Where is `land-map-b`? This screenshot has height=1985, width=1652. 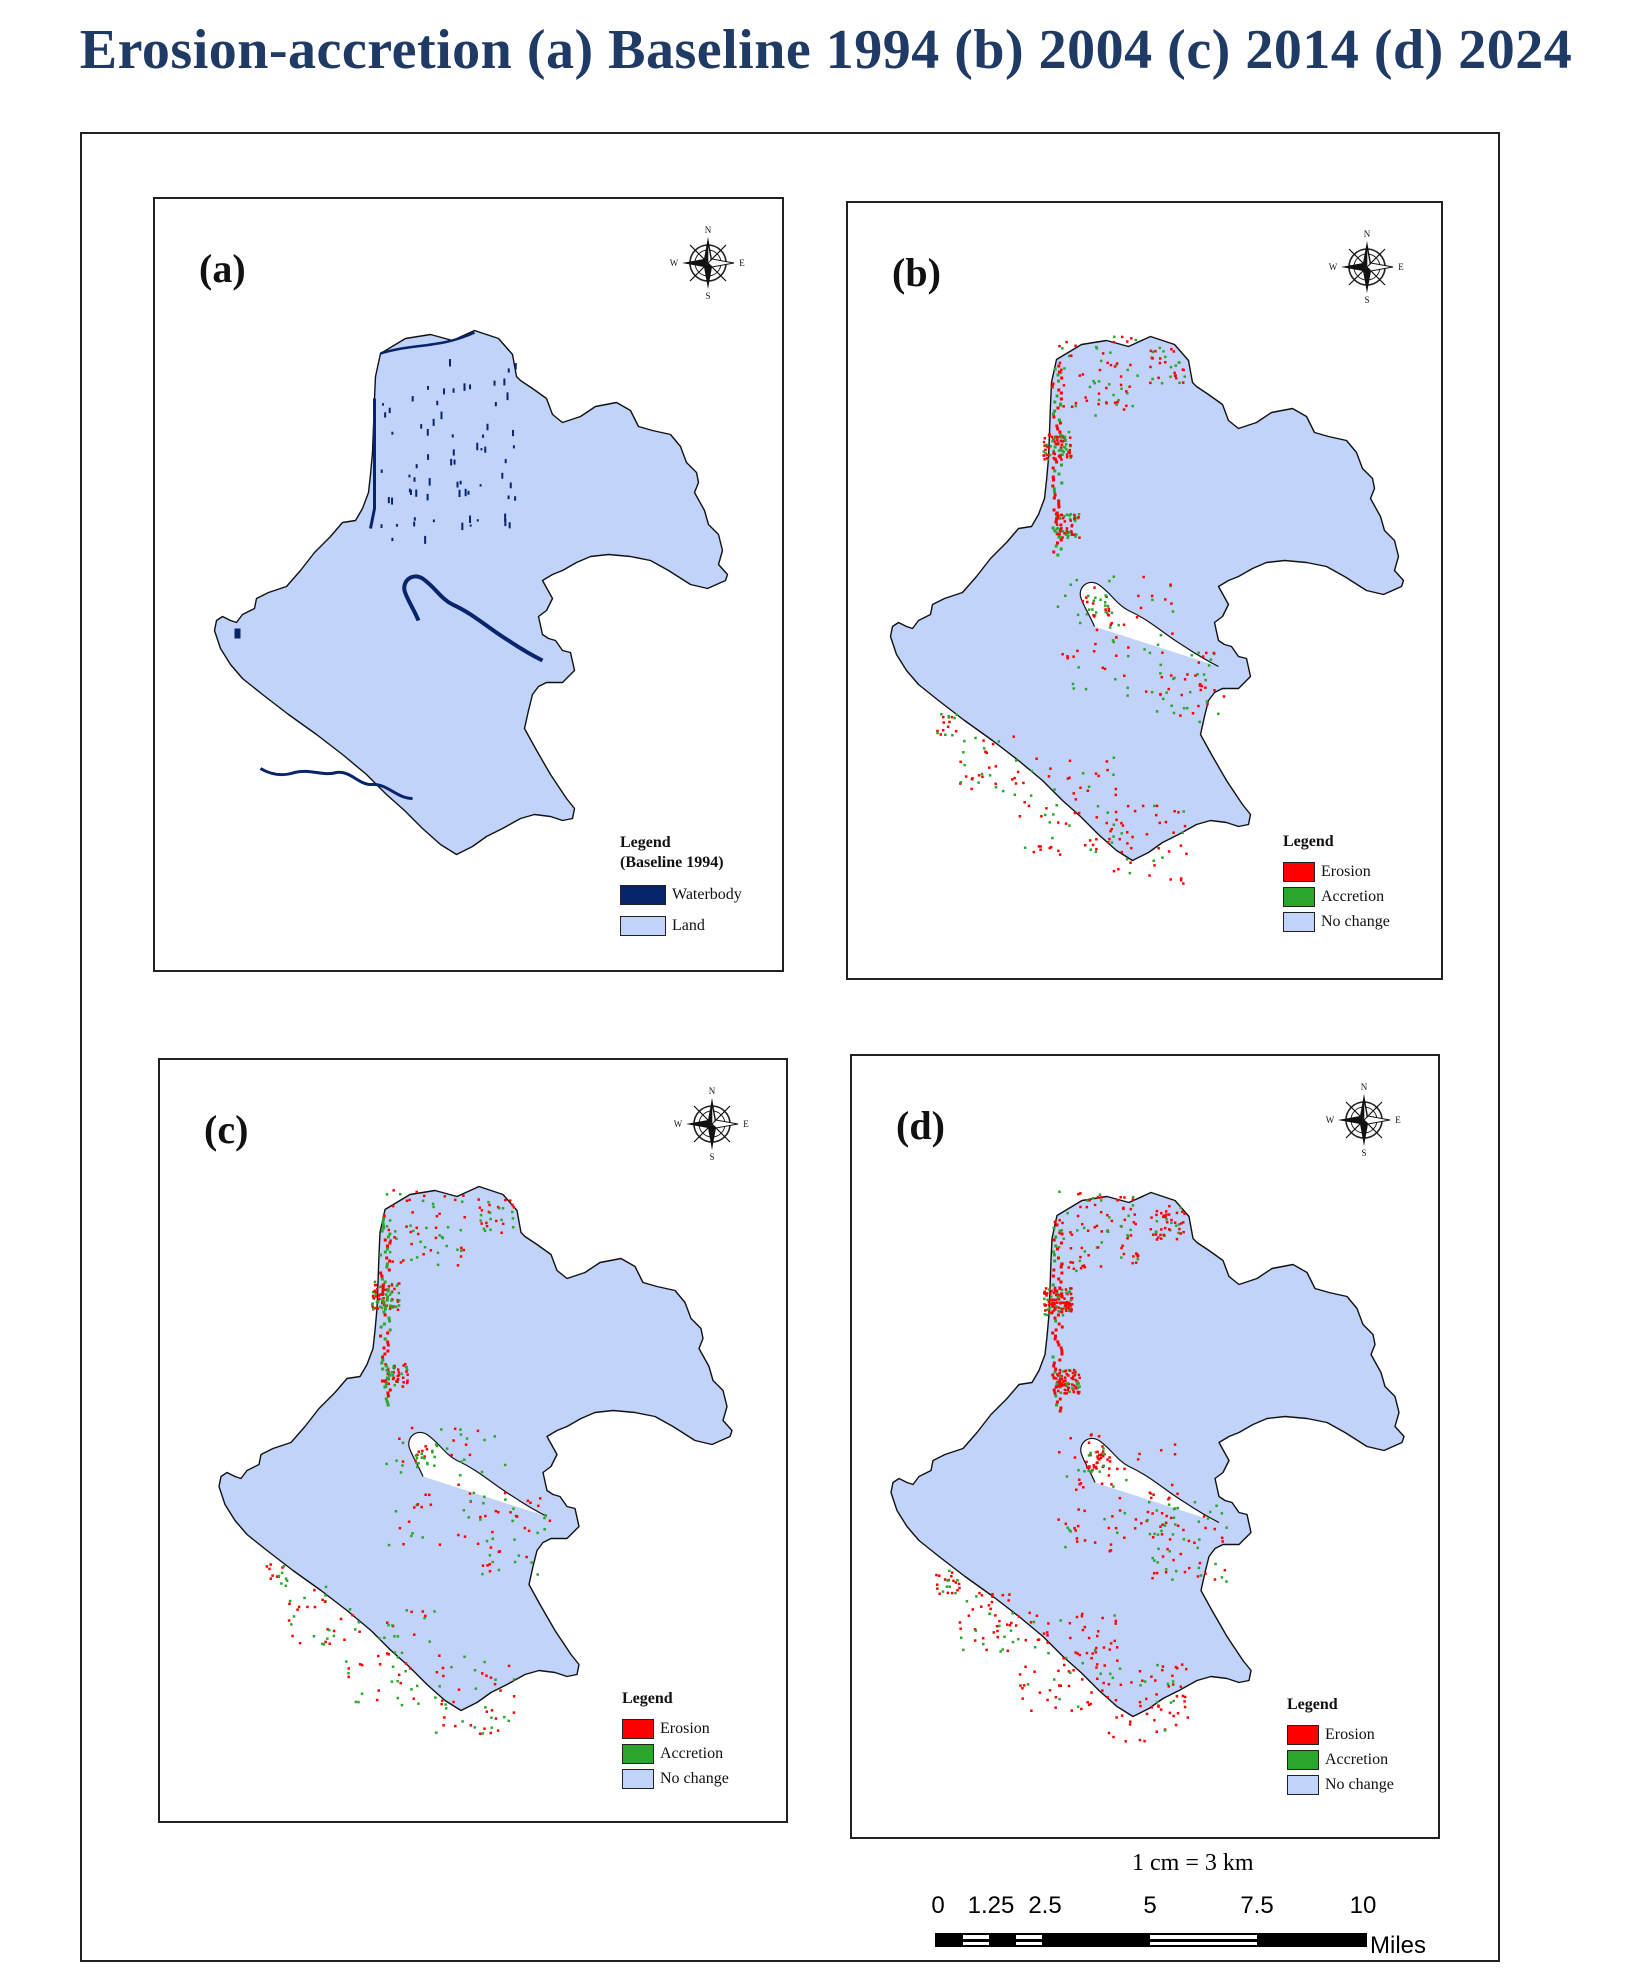 land-map-b is located at coordinates (1147, 610).